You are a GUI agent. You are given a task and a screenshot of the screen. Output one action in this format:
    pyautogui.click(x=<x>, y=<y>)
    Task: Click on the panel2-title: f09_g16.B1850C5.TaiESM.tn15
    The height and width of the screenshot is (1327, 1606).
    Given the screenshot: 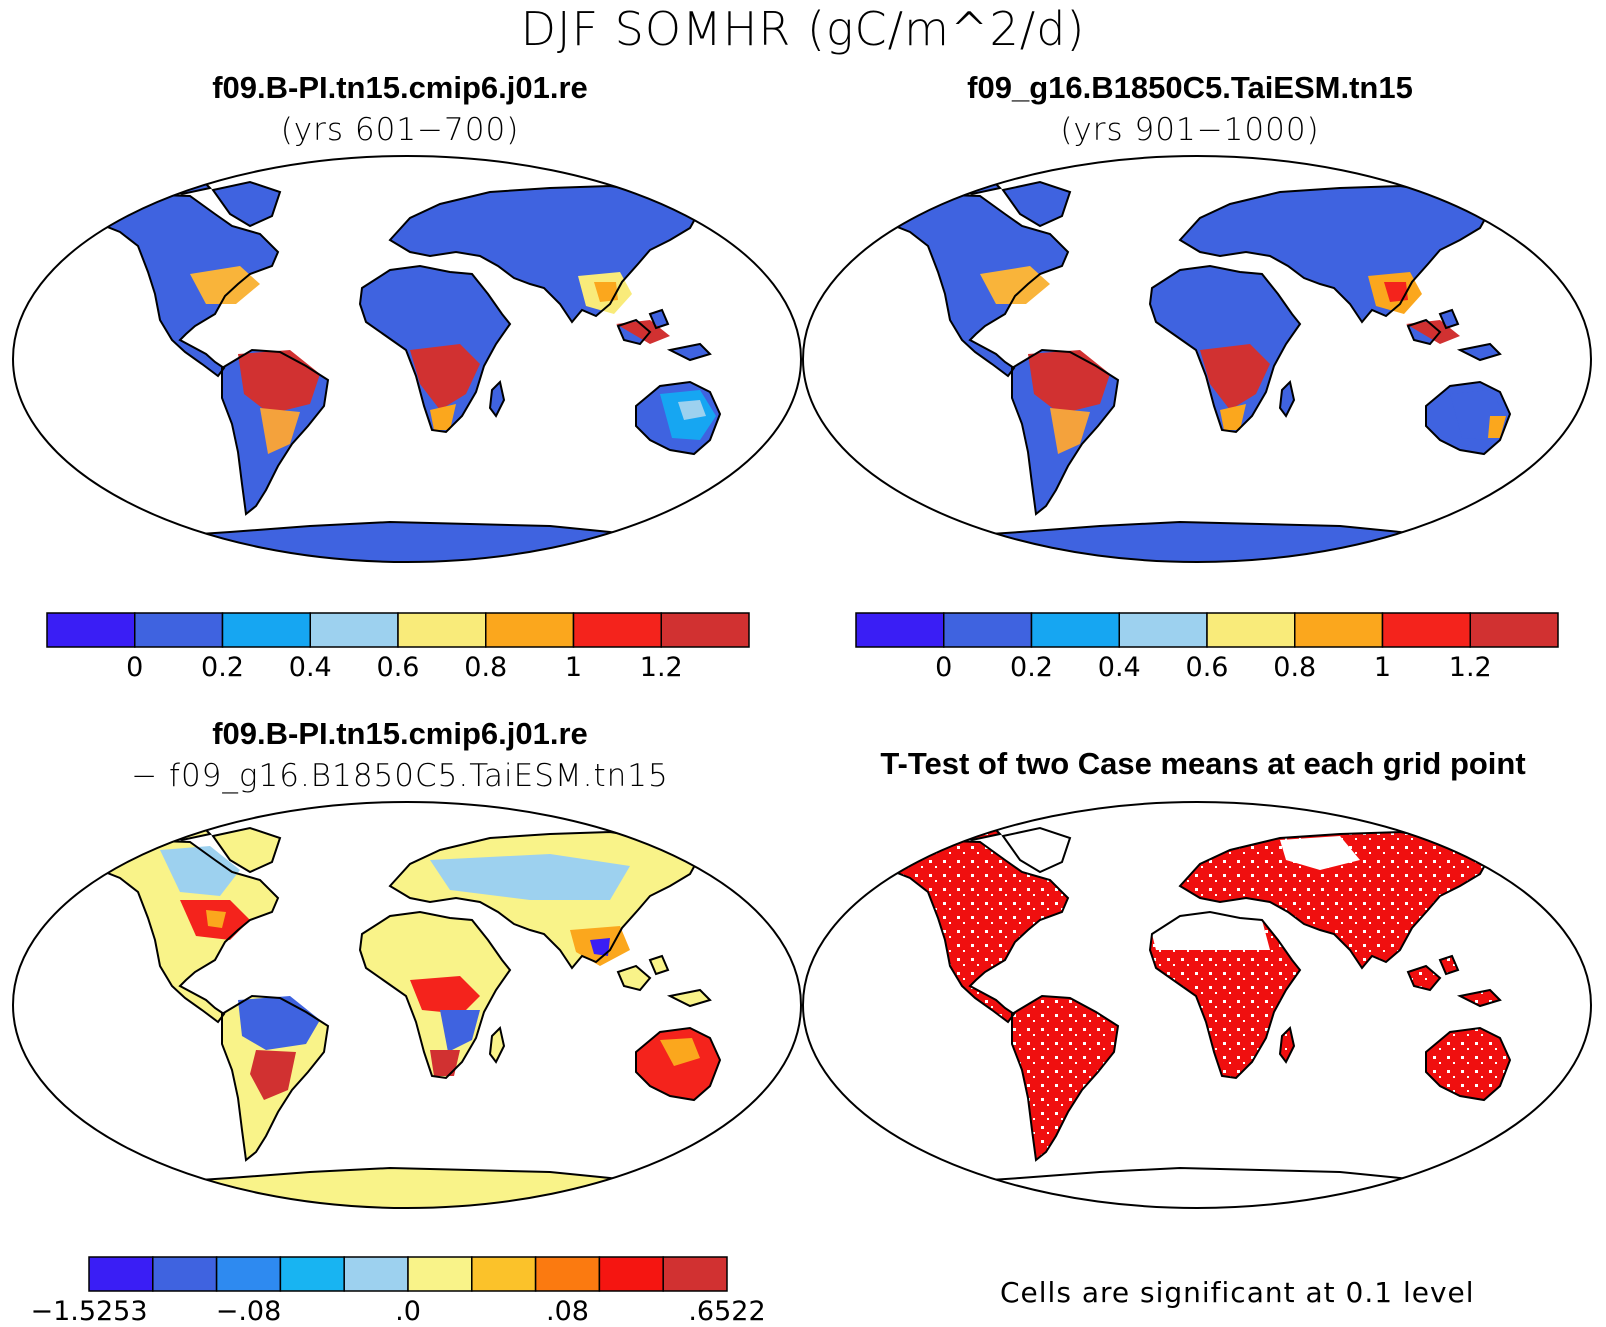 What is the action you would take?
    pyautogui.click(x=1190, y=87)
    